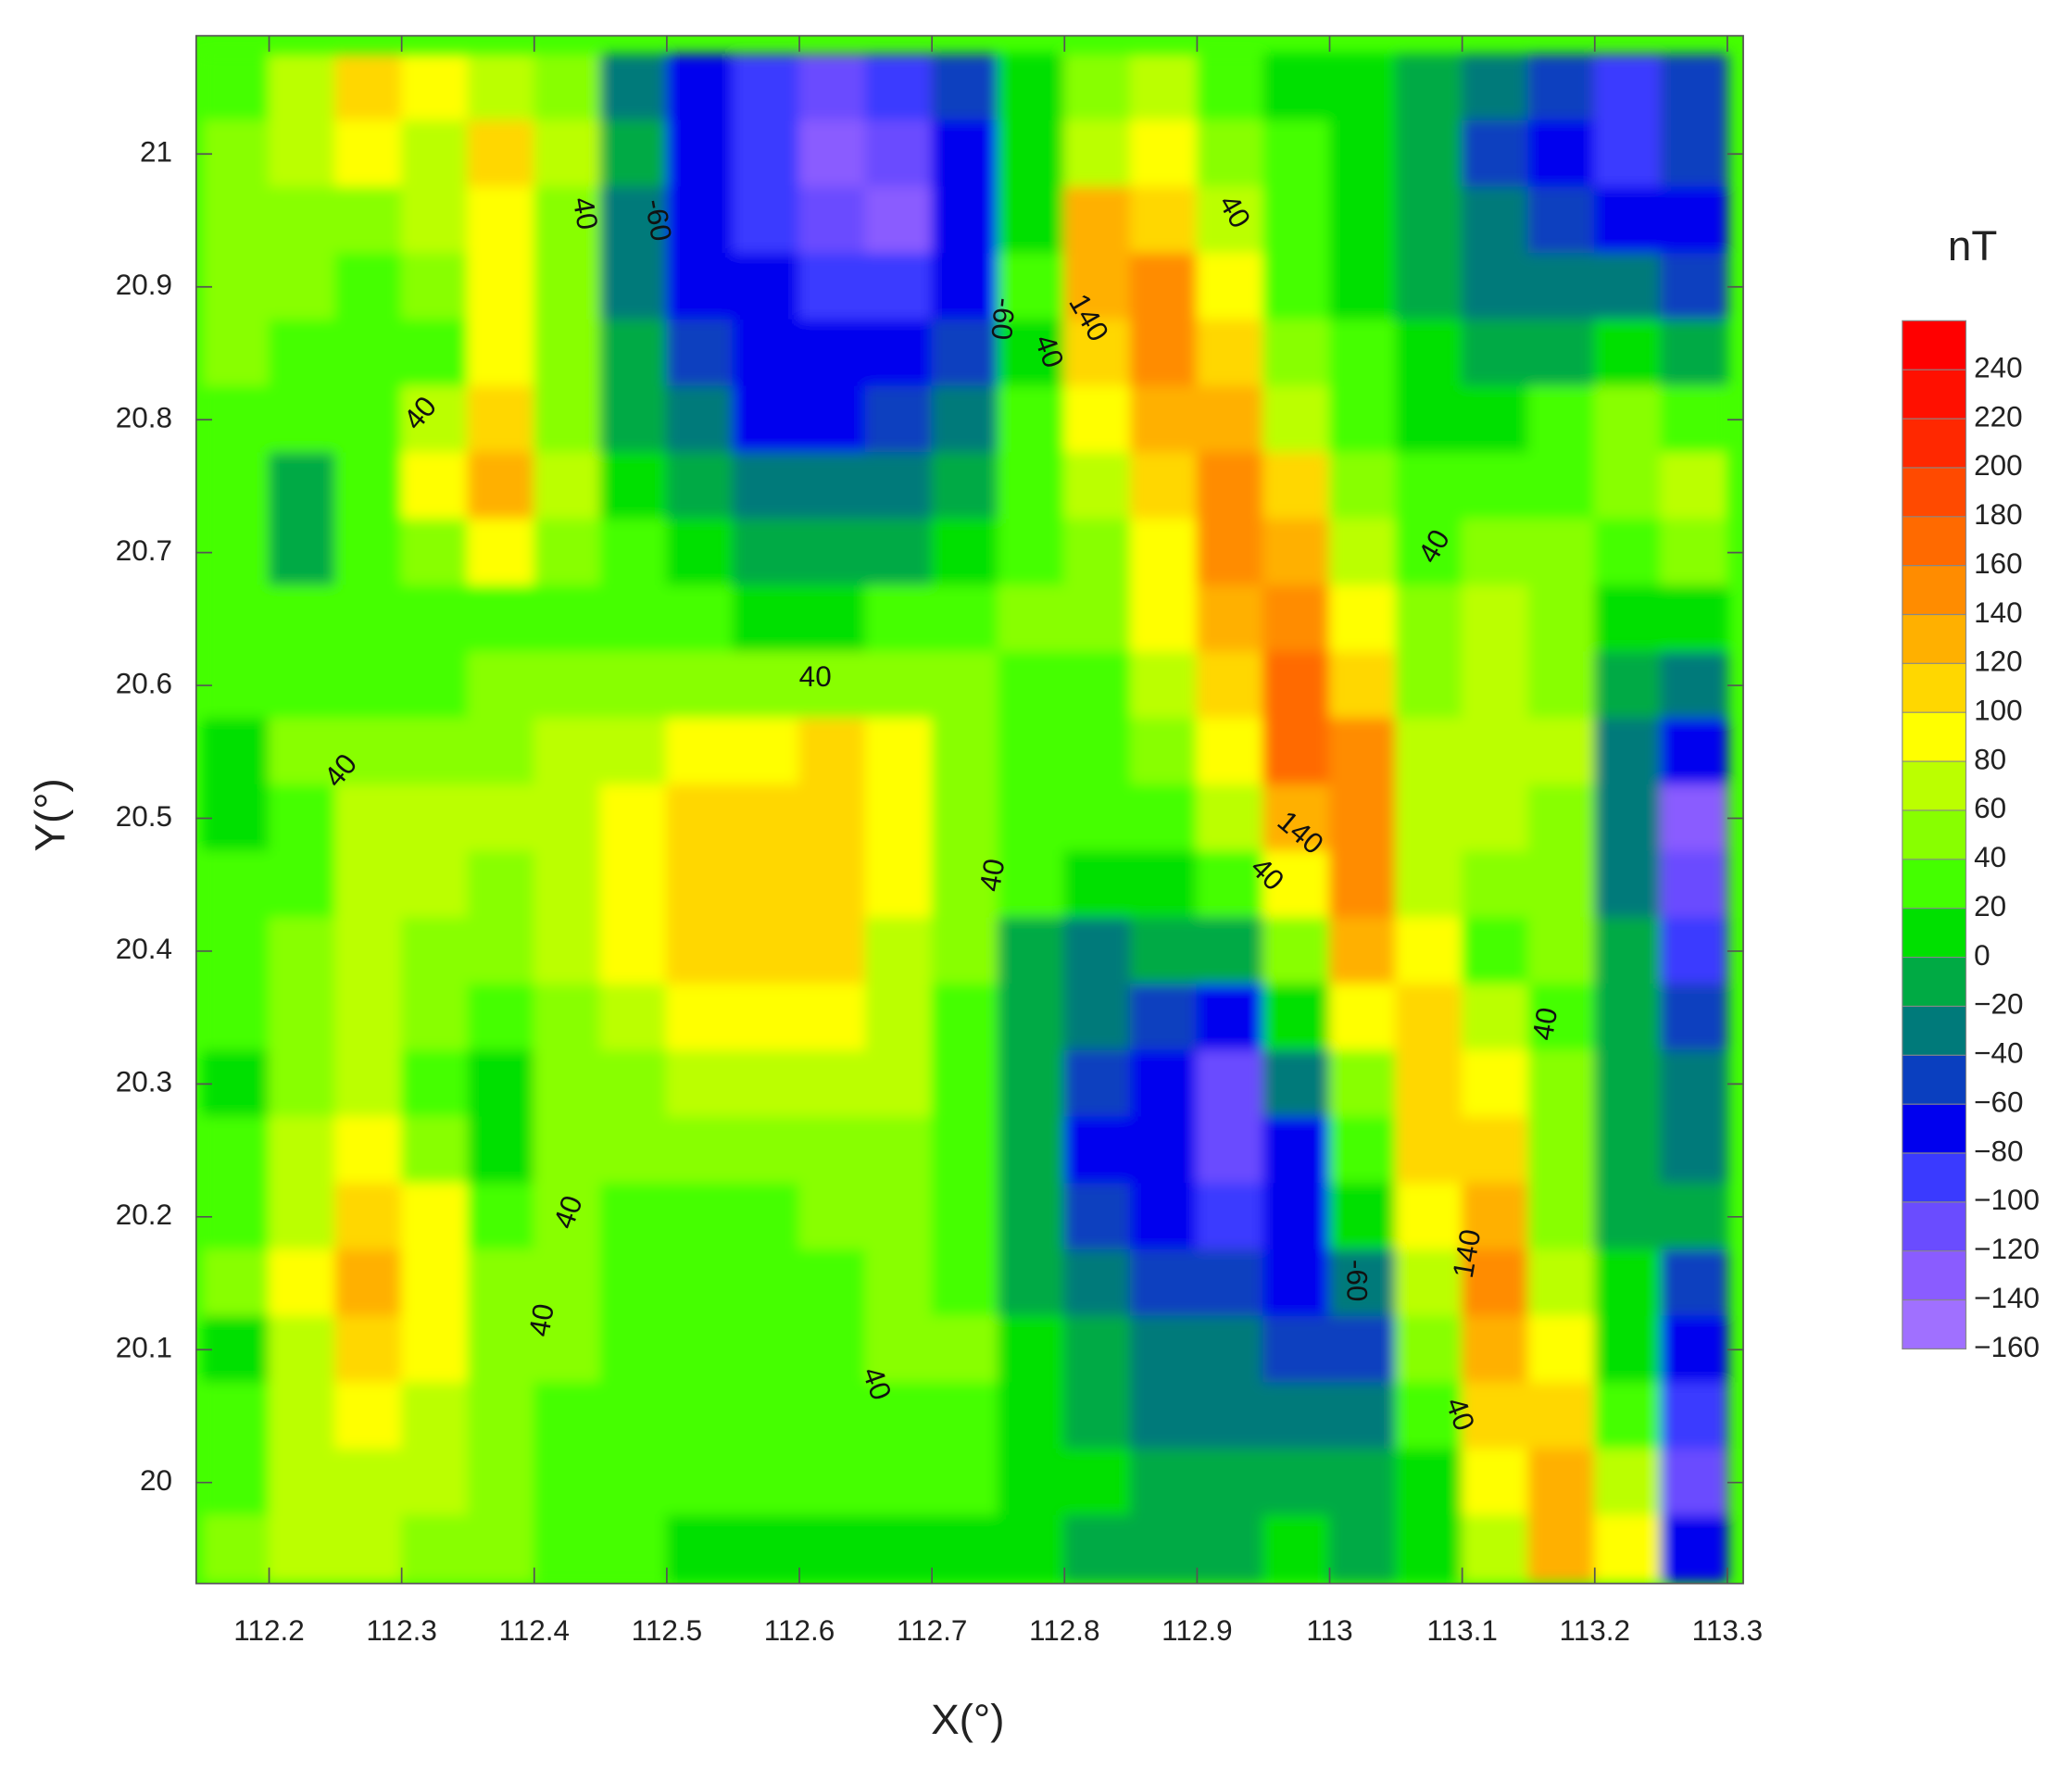 The image size is (2072, 1769). What do you see at coordinates (2007, 1249) in the screenshot?
I see `colorbar-tick-label: −120` at bounding box center [2007, 1249].